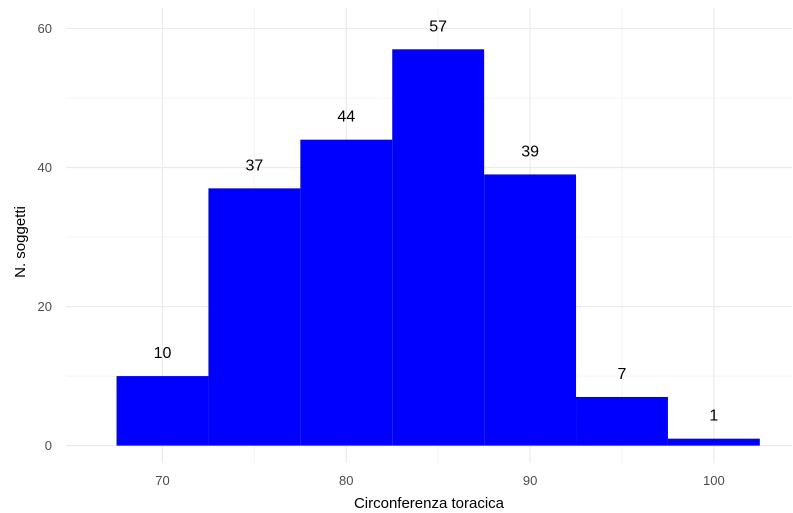 The height and width of the screenshot is (513, 793). What do you see at coordinates (713, 416) in the screenshot?
I see `bar-value-label: 1` at bounding box center [713, 416].